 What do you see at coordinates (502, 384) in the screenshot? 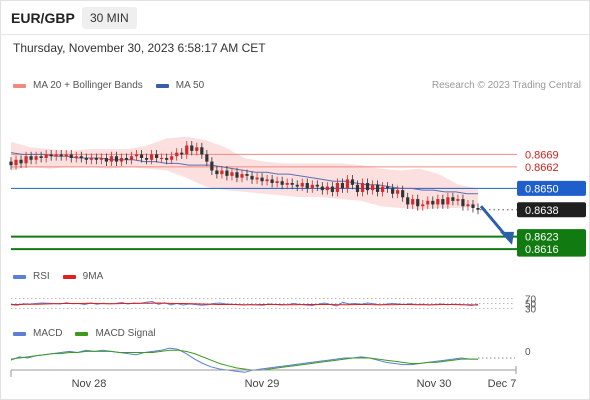
I see `x-tick-label: Dec 7` at bounding box center [502, 384].